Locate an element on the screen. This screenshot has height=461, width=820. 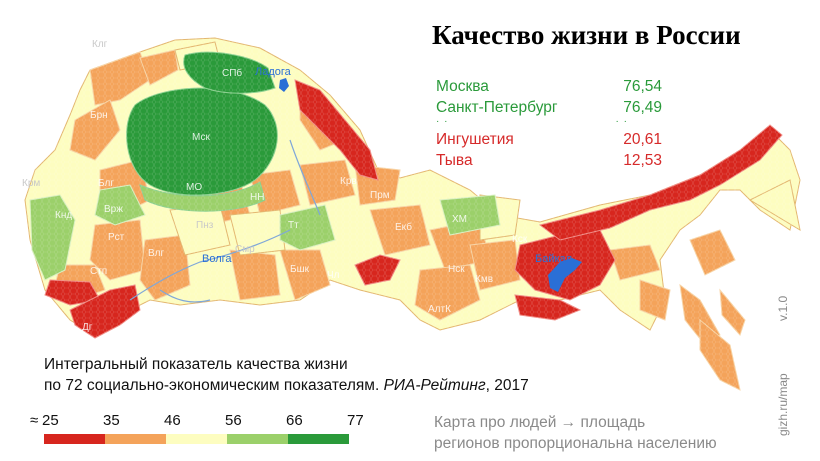
label-knd: Кнд is located at coordinates (63, 215).